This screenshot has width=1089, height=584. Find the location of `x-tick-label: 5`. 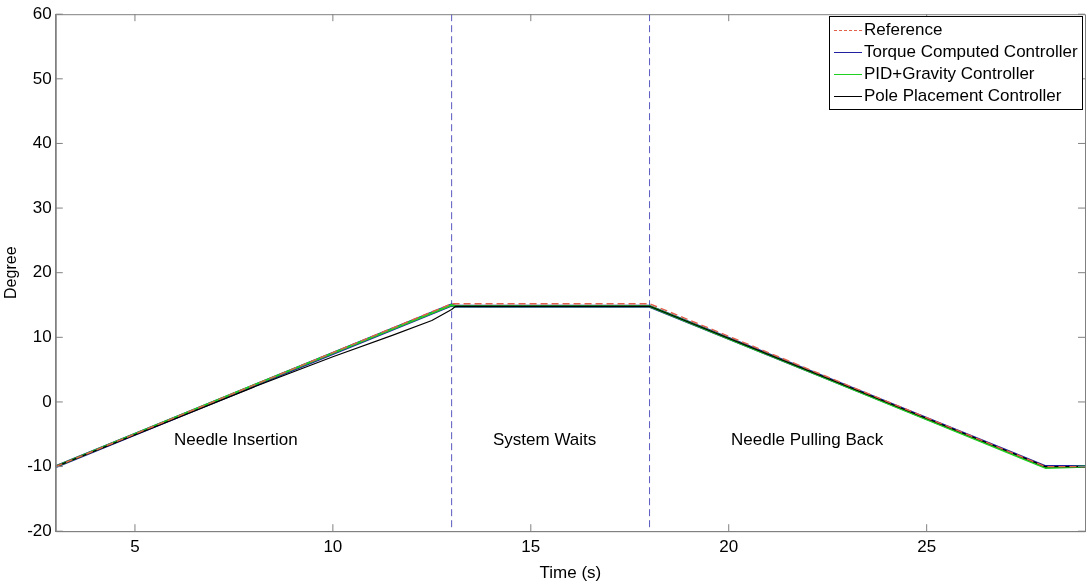

x-tick-label: 5 is located at coordinates (135, 547).